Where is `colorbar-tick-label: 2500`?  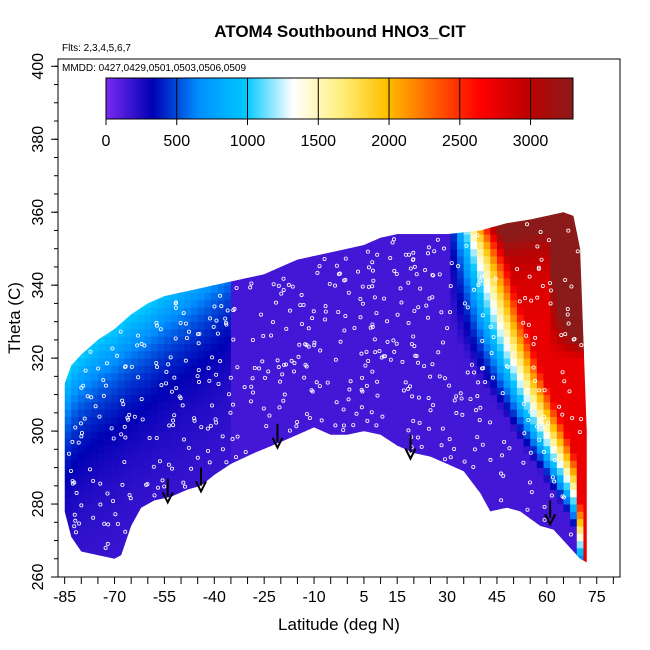 colorbar-tick-label: 2500 is located at coordinates (460, 141).